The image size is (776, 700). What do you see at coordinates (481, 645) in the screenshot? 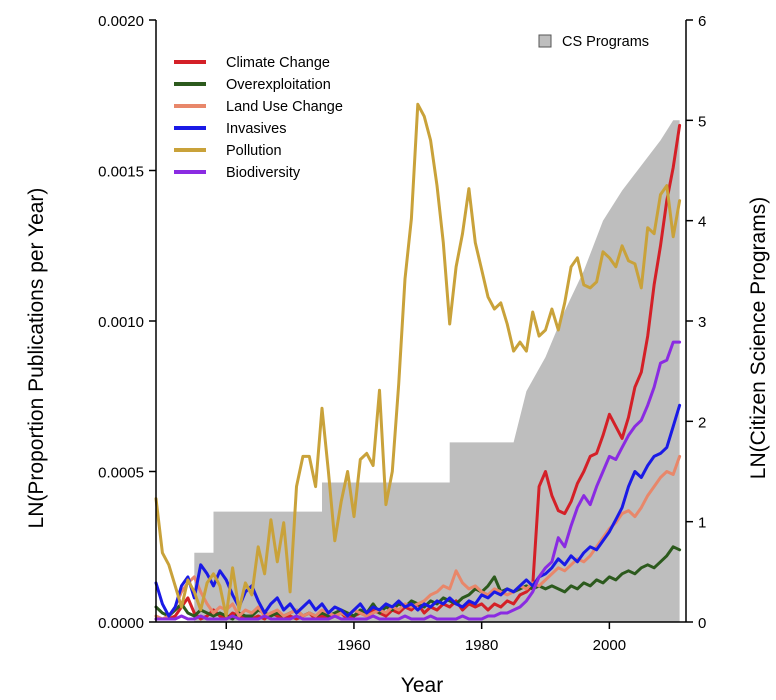
I see `x-tick-label-1980: 1980` at bounding box center [481, 645].